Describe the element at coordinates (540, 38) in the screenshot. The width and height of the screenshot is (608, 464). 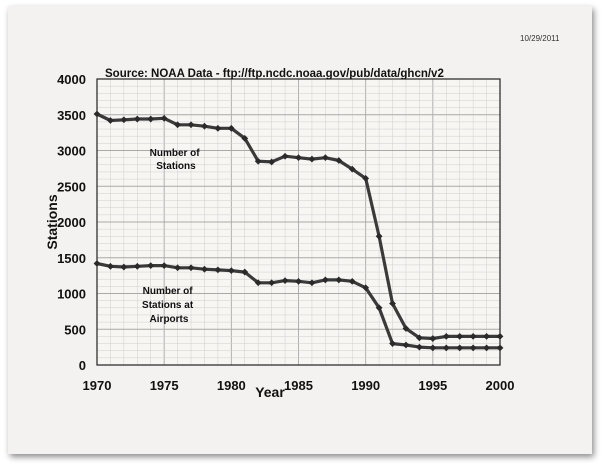
I see `date-stamp: 10/29/2011` at that location.